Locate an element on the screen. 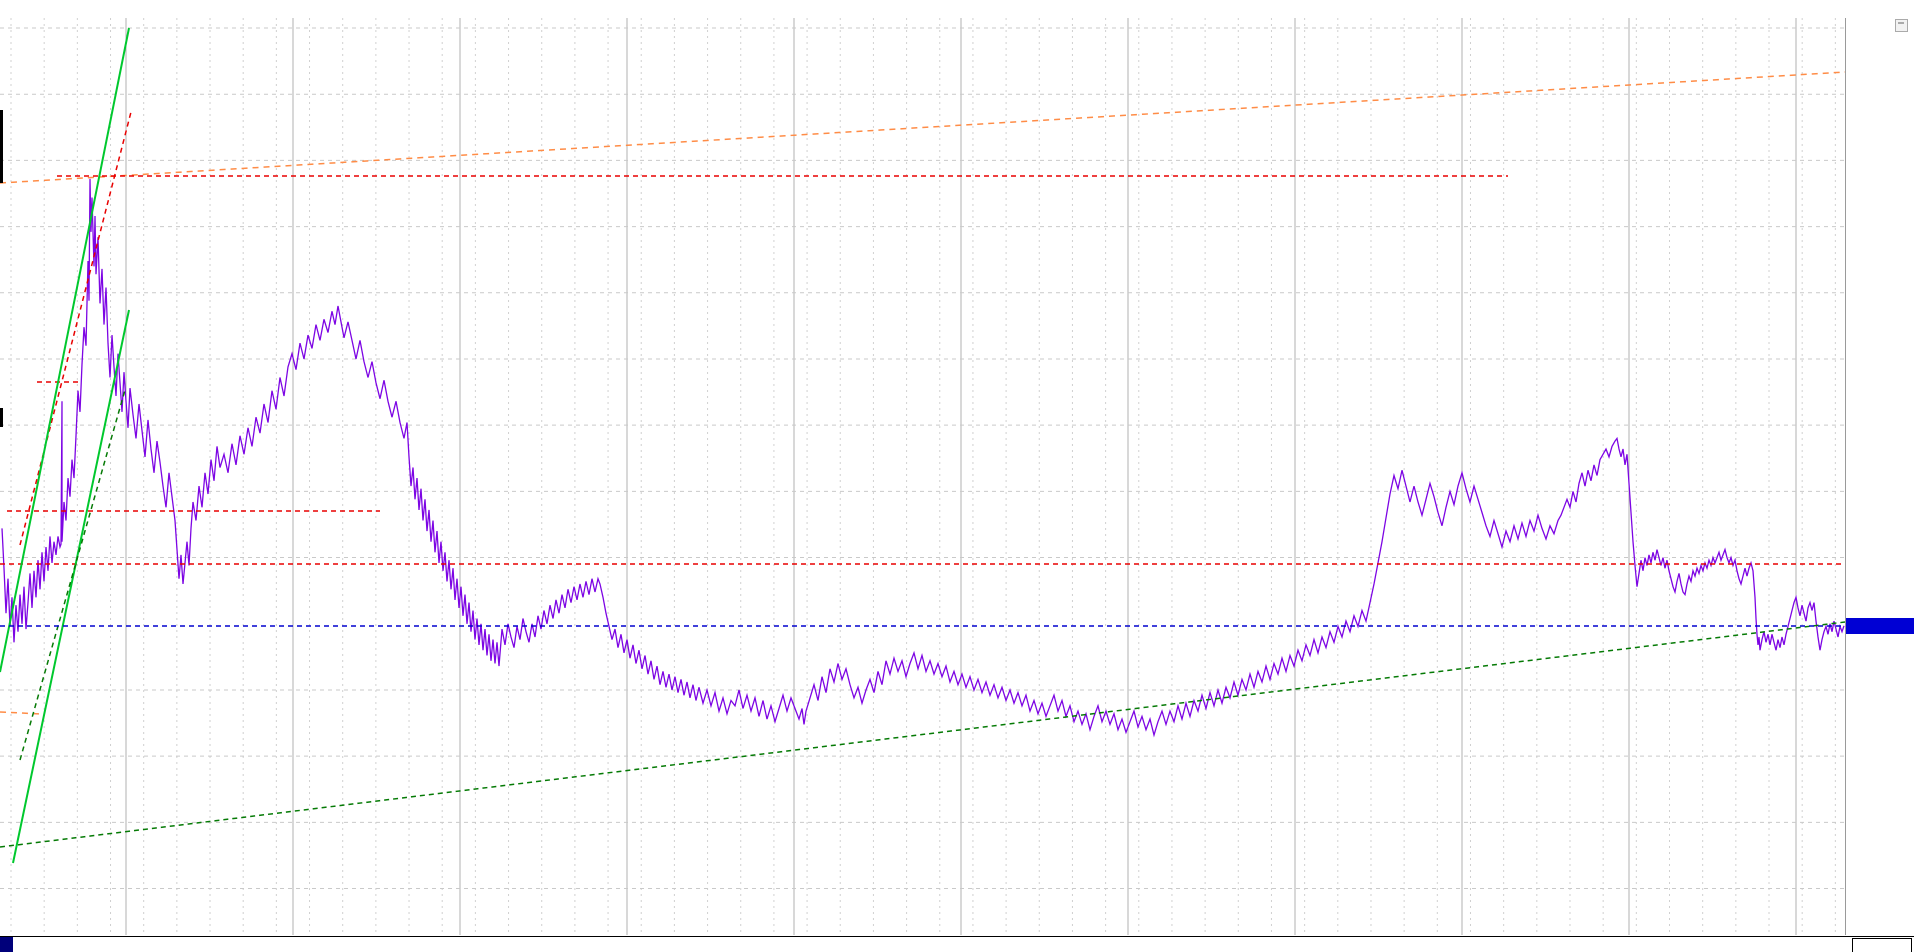 The height and width of the screenshot is (952, 1914). trend-green-dashed is located at coordinates (72, 575).